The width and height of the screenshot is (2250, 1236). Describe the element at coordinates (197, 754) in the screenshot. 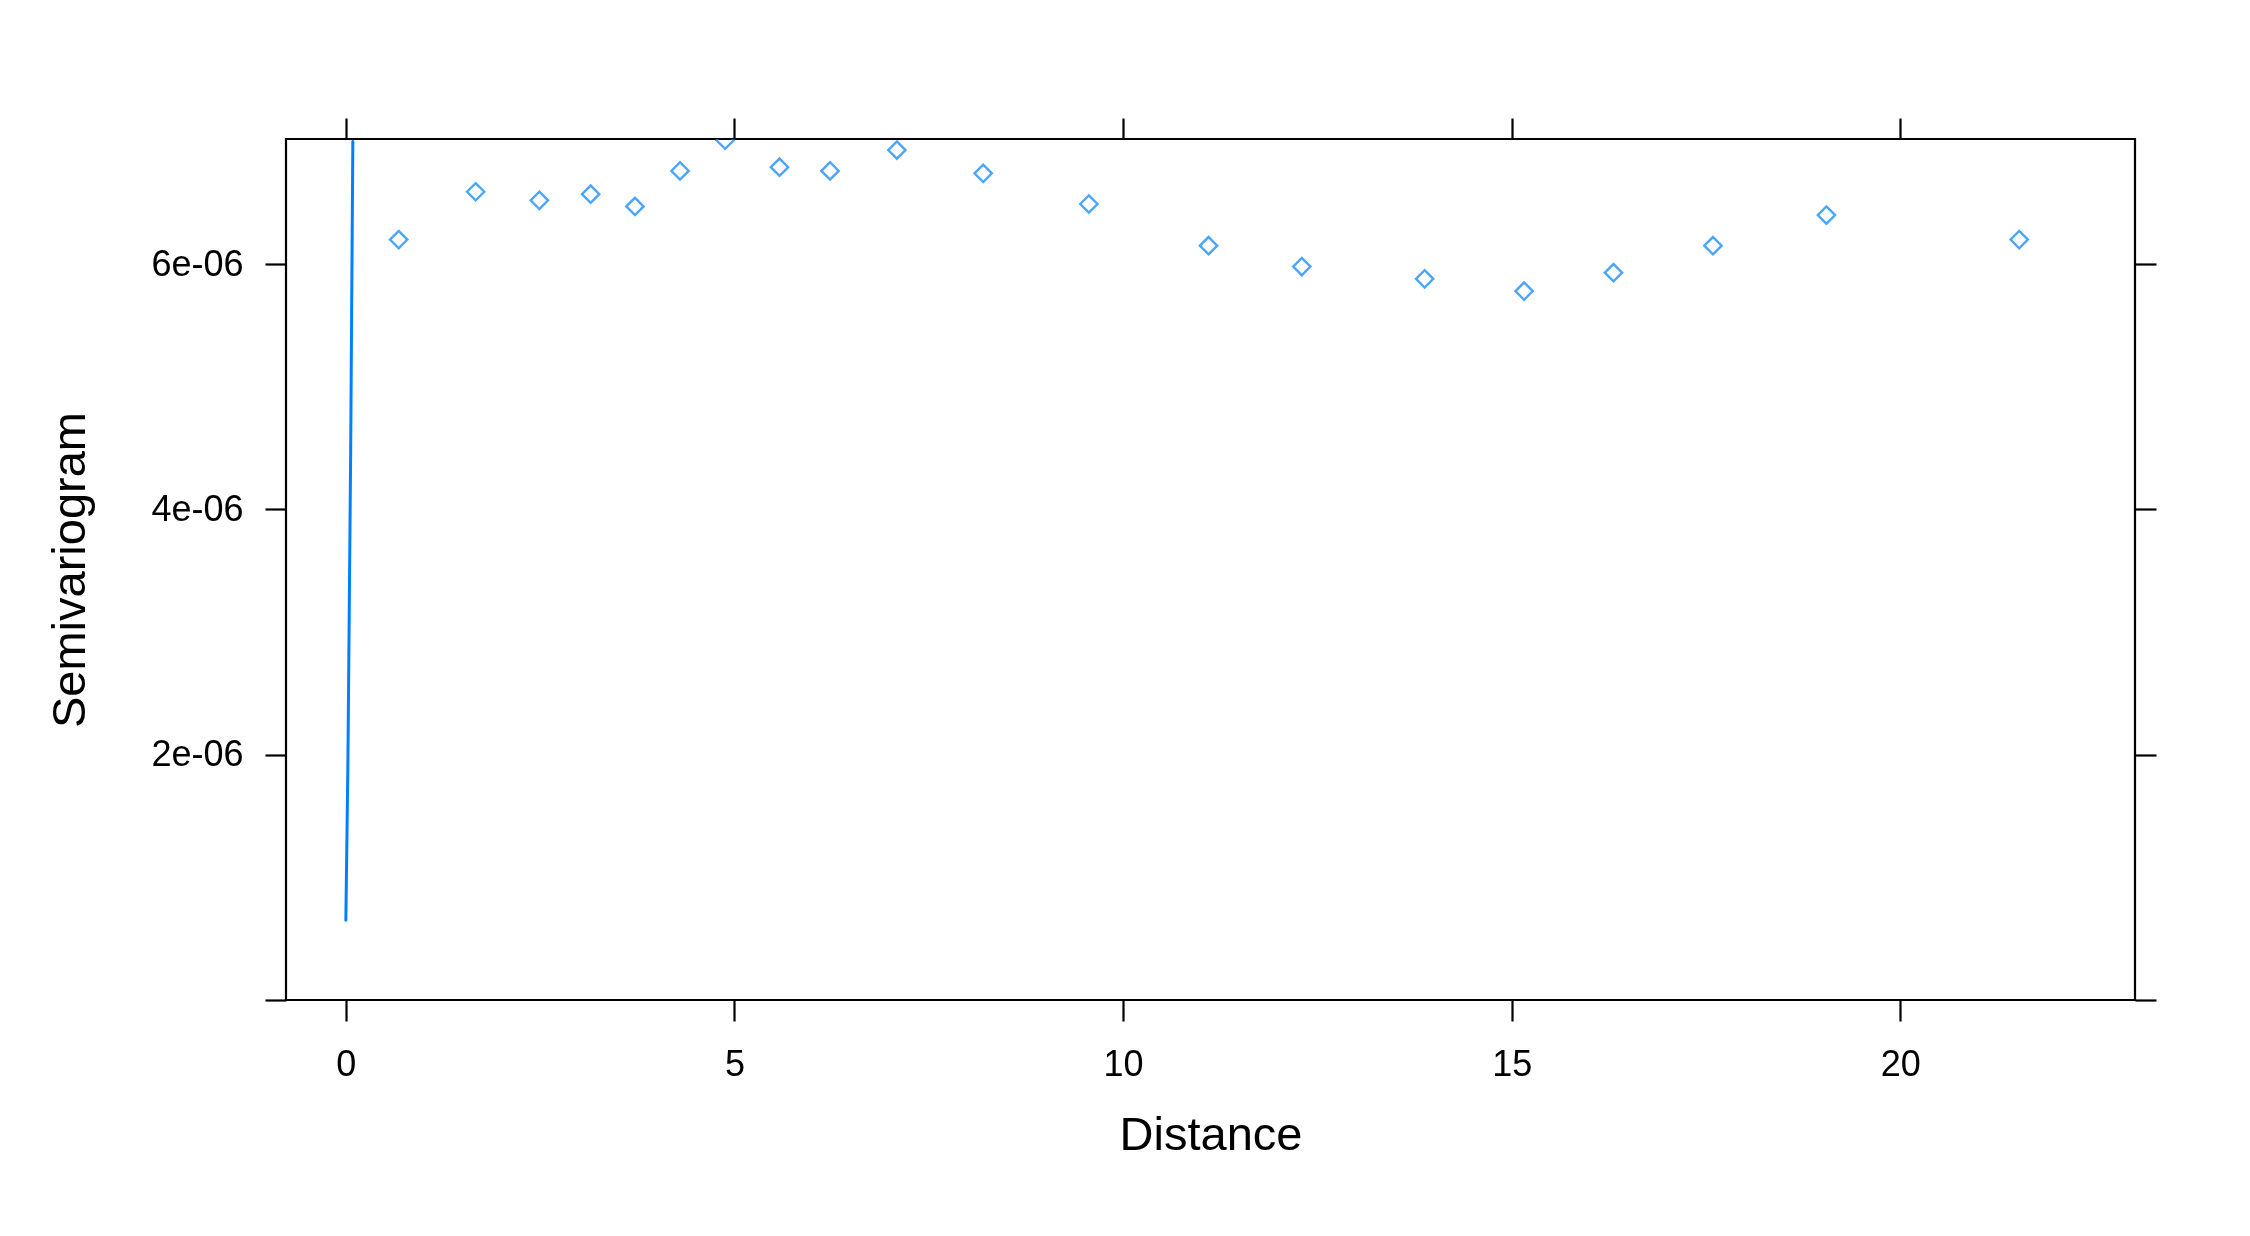

I see `y-tick-label: 2e-06` at that location.